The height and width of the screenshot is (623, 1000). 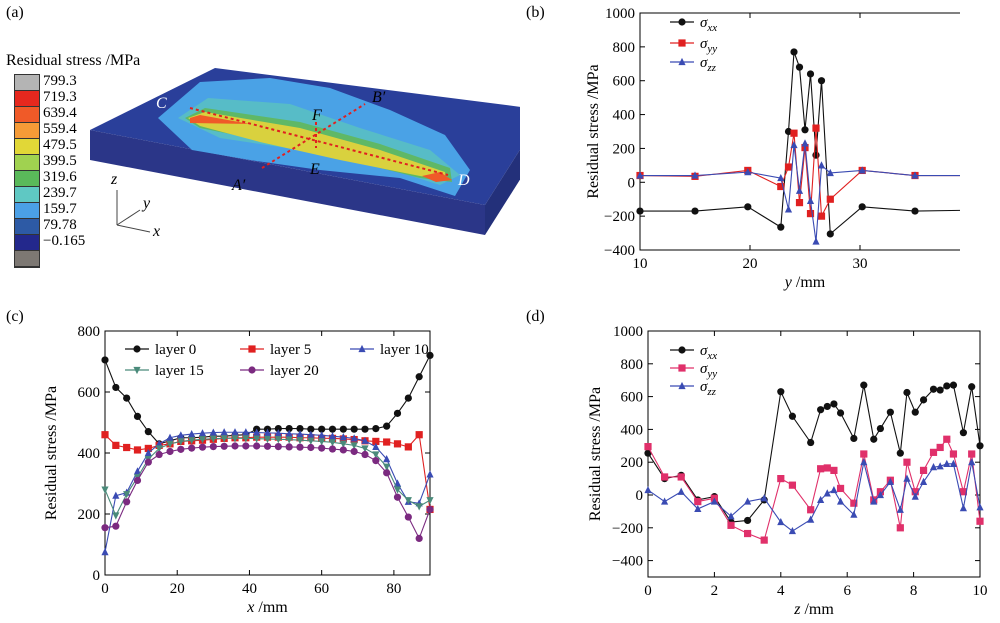 I want to click on colorbar-label: 159.7, so click(x=60, y=209).